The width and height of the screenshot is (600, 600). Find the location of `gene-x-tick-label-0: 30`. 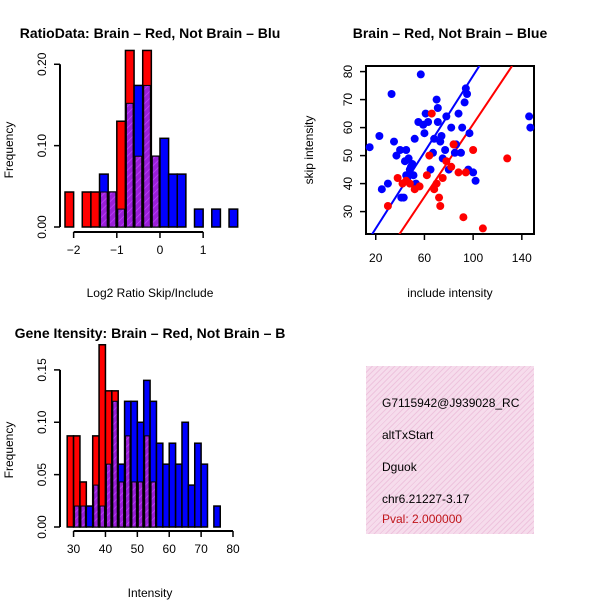

gene-x-tick-label-0: 30 is located at coordinates (74, 549).